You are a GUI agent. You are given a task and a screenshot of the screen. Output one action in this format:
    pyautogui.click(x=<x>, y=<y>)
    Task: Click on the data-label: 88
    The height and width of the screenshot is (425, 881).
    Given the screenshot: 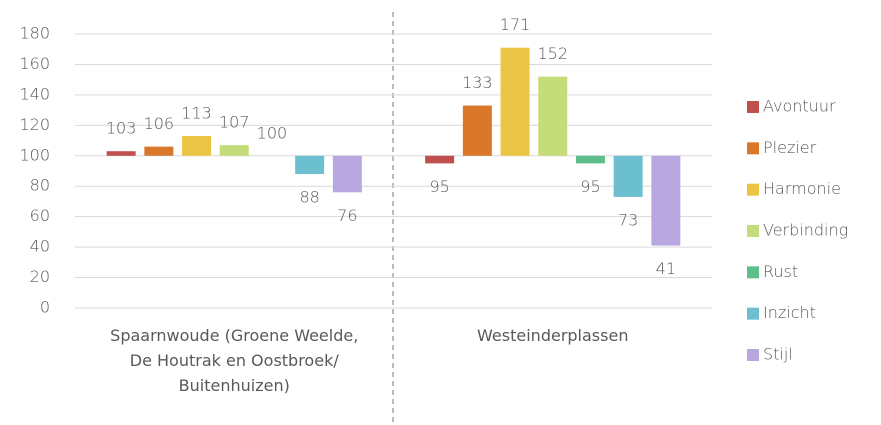 What is the action you would take?
    pyautogui.click(x=309, y=197)
    